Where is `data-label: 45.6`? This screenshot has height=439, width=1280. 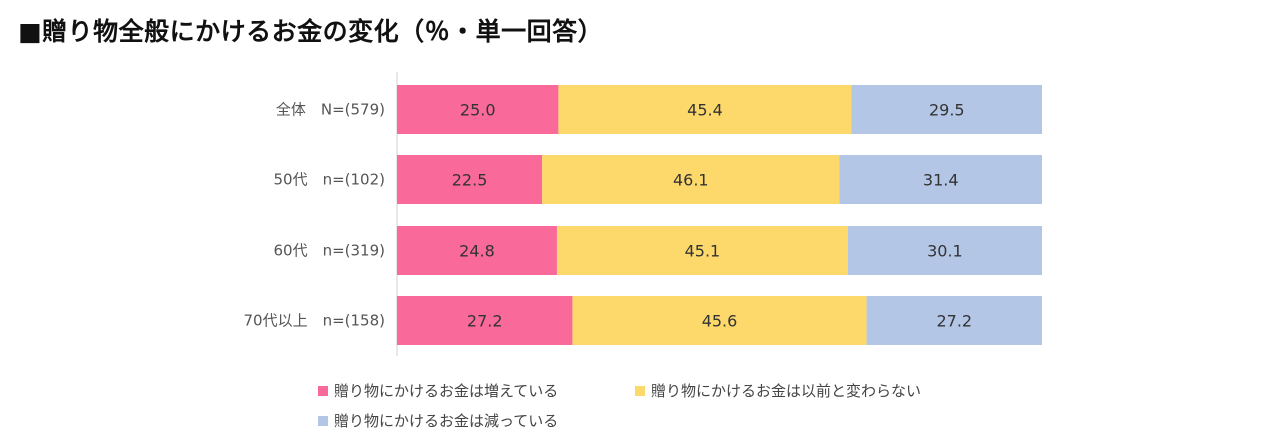
data-label: 45.6 is located at coordinates (720, 321).